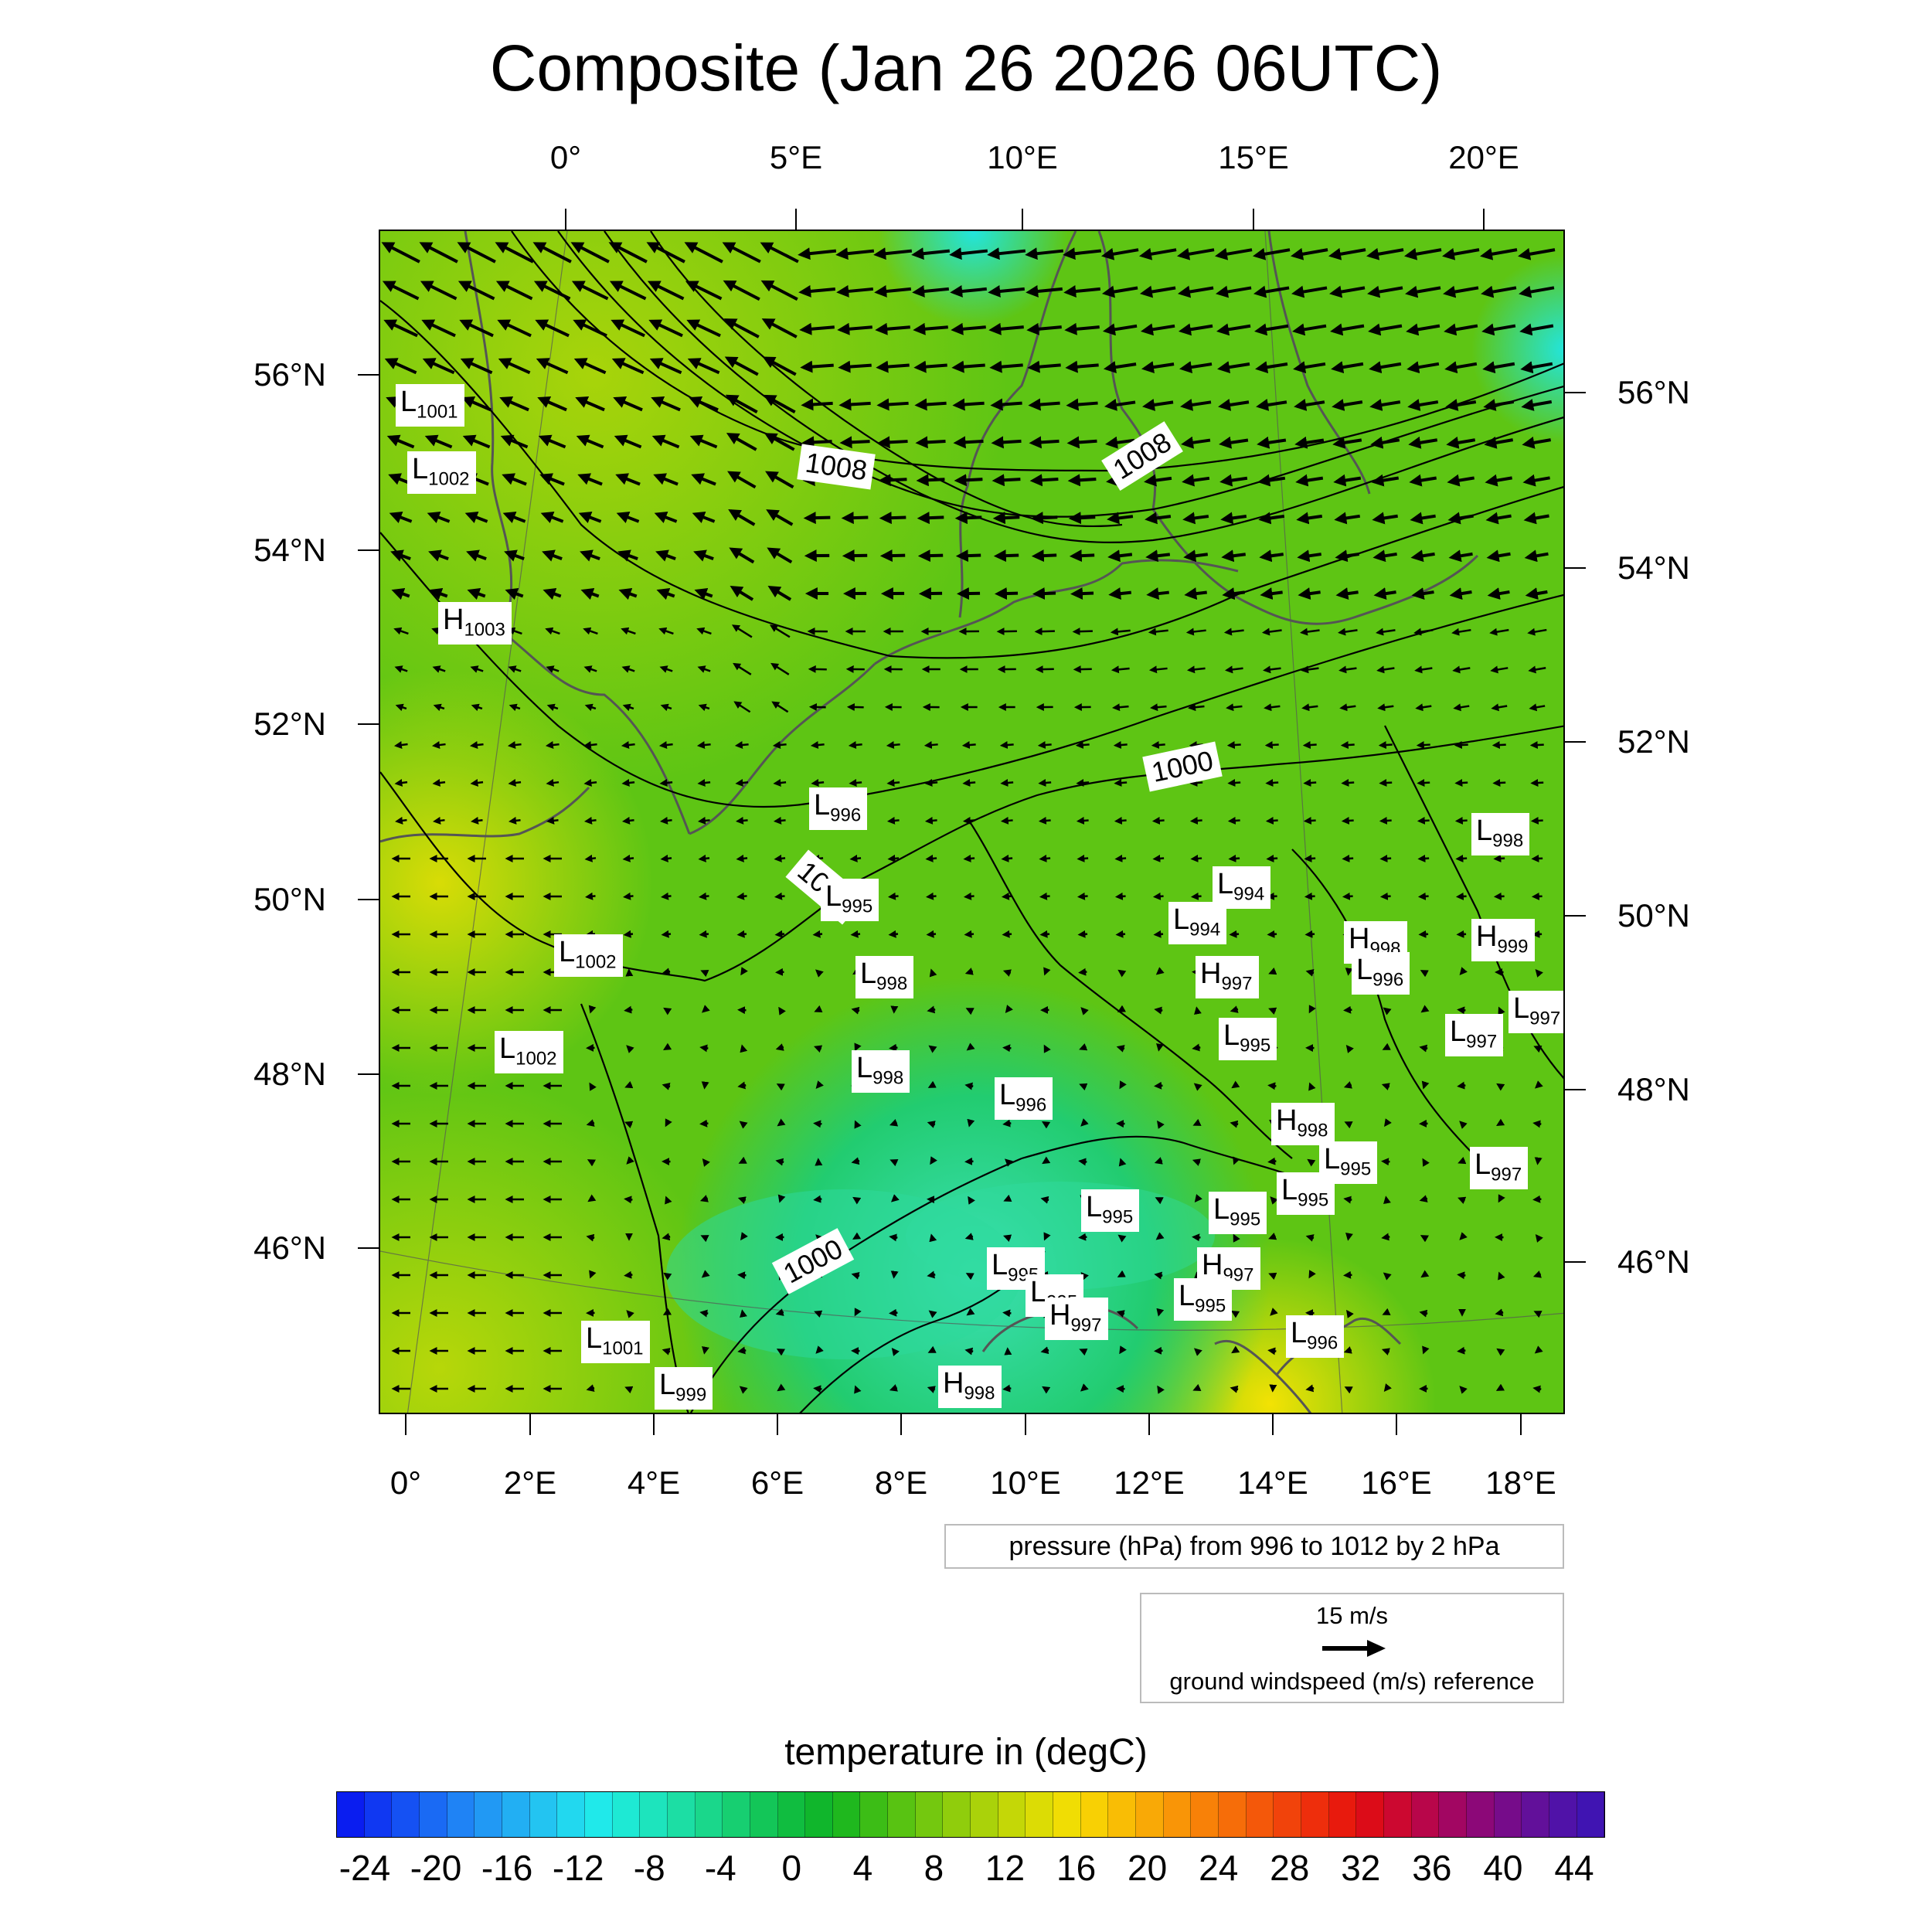  Describe the element at coordinates (1503, 1868) in the screenshot. I see `colorbar-tick-label: 40` at that location.